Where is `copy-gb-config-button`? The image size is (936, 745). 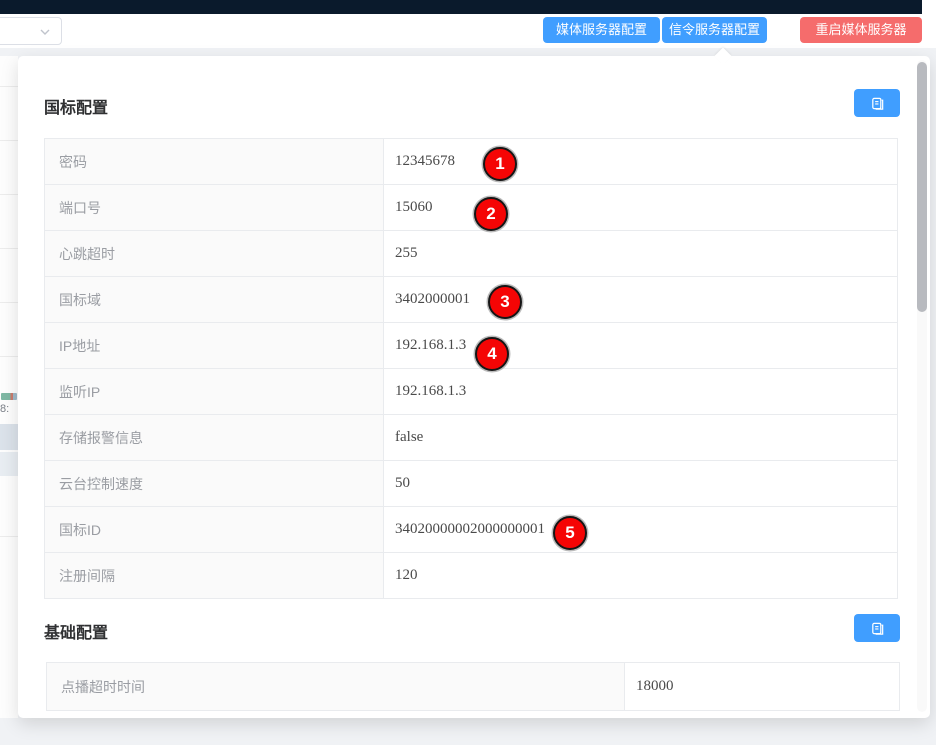 copy-gb-config-button is located at coordinates (877, 103).